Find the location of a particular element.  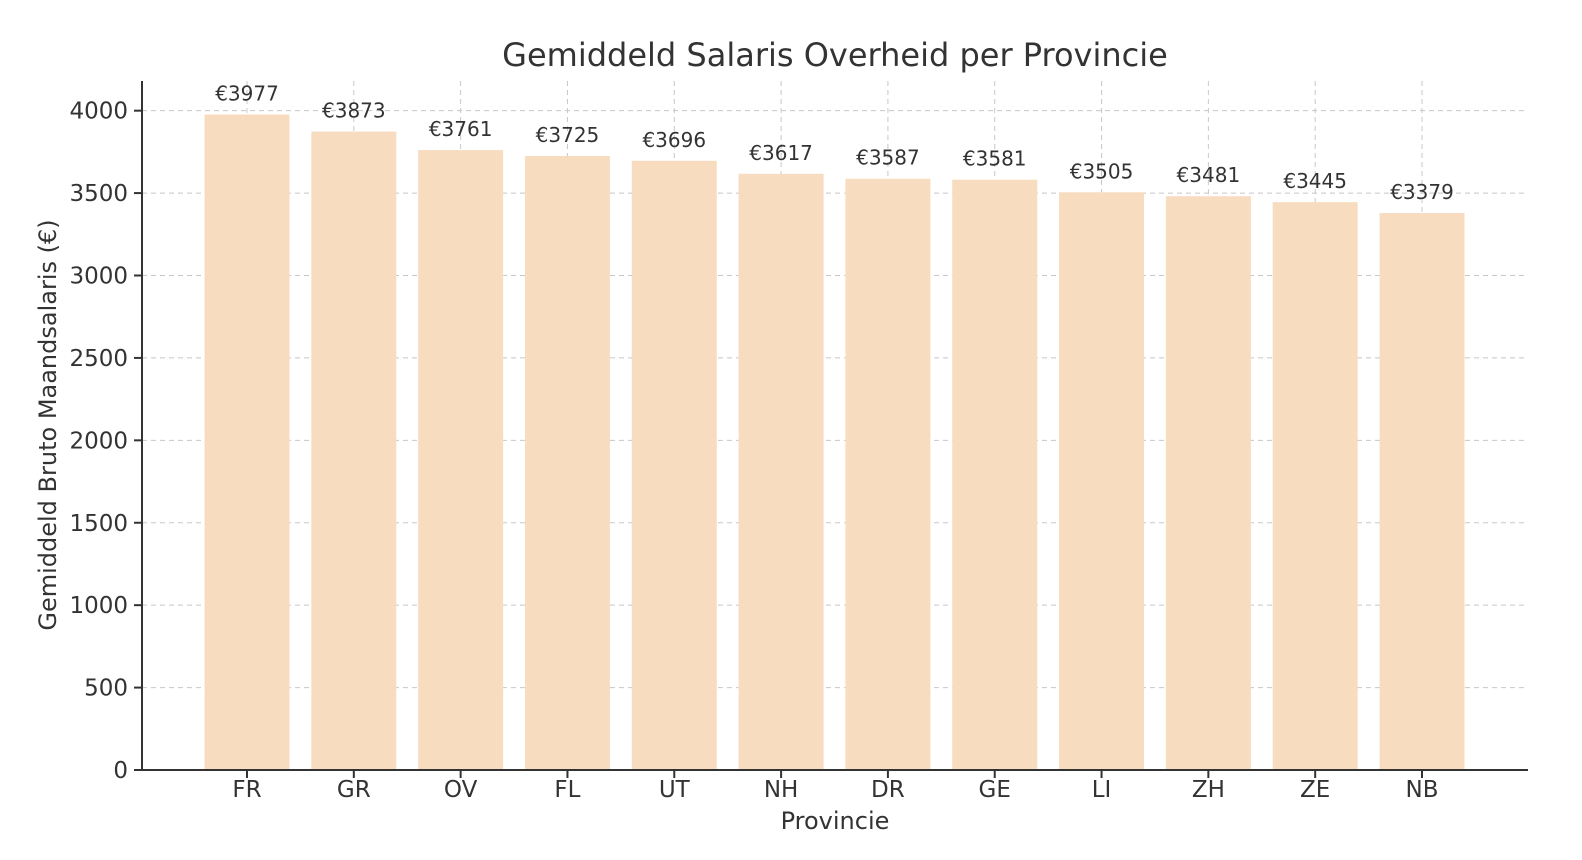

data-label-nb: €3379 is located at coordinates (1422, 192).